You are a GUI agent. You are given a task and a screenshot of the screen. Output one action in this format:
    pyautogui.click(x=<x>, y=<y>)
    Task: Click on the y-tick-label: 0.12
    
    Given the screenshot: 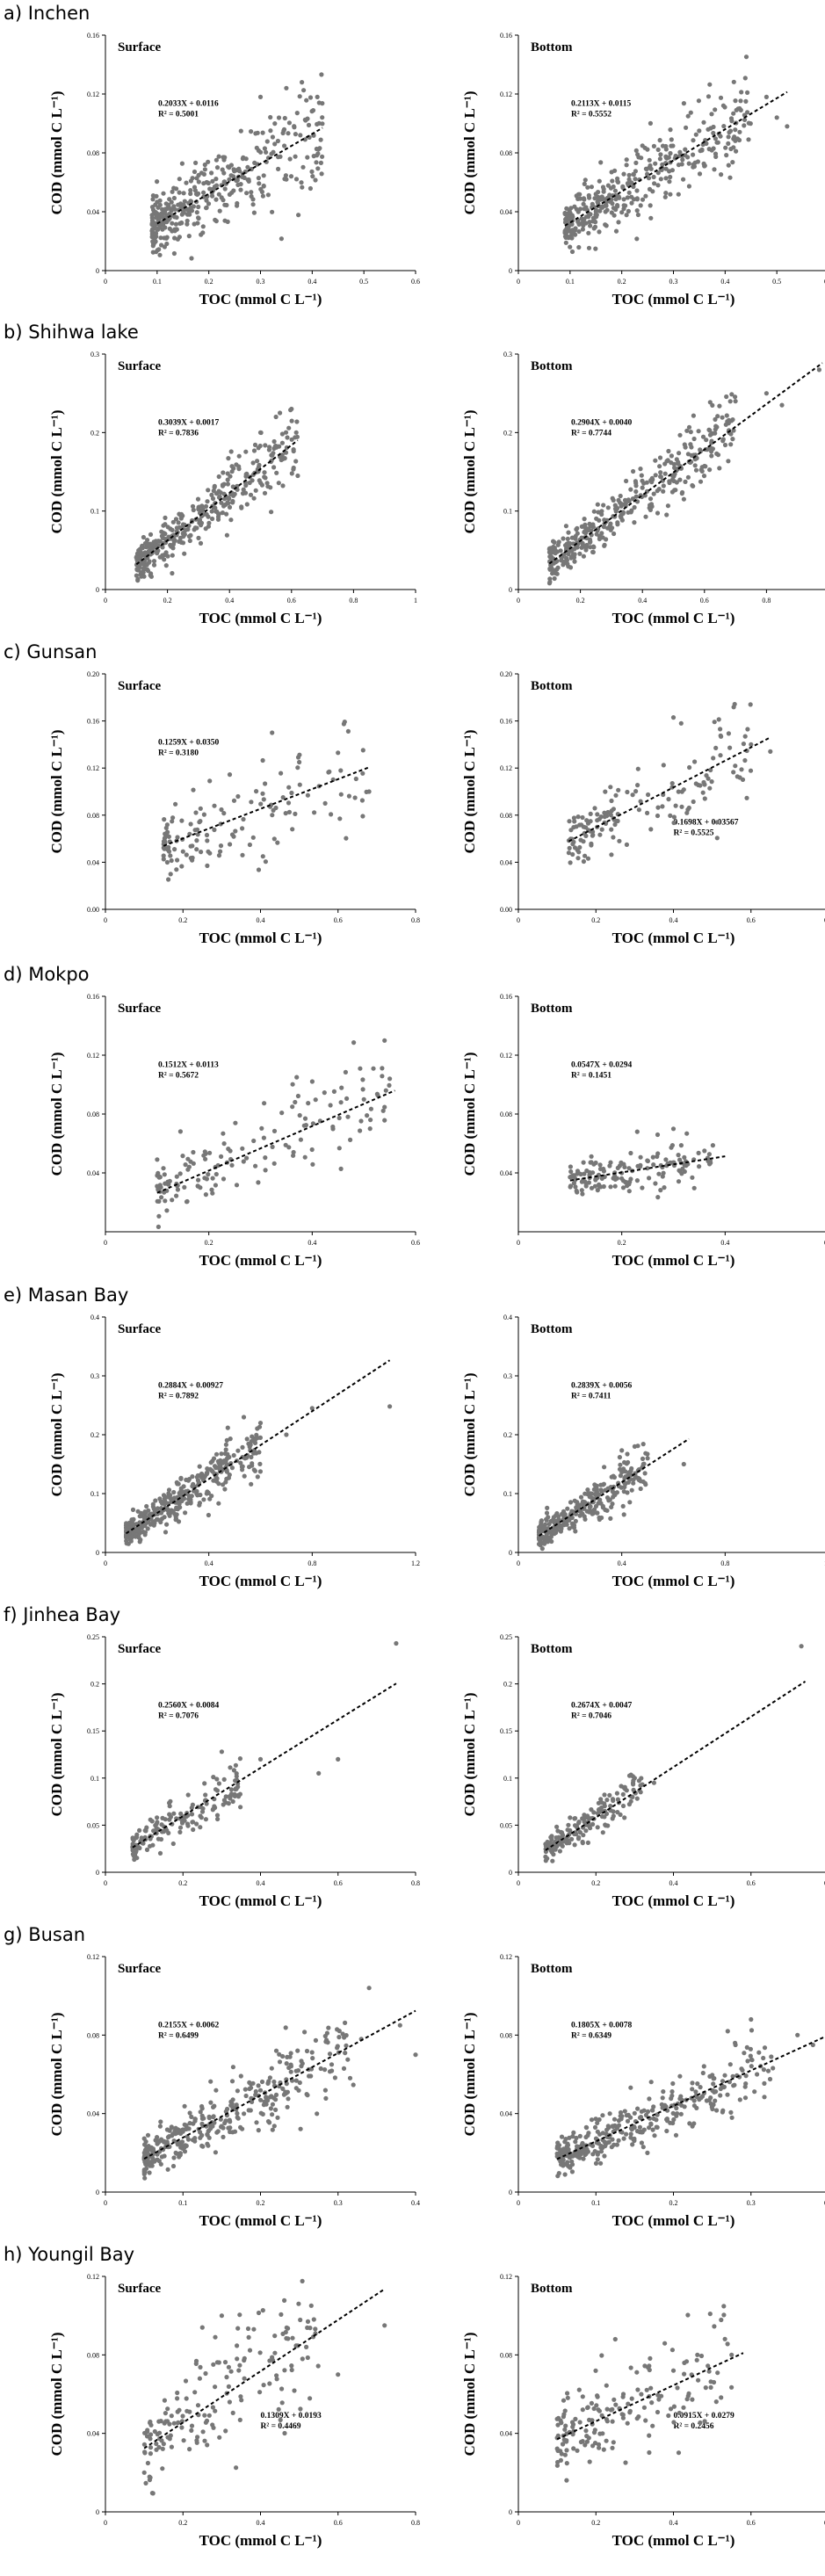 What is the action you would take?
    pyautogui.click(x=506, y=1957)
    